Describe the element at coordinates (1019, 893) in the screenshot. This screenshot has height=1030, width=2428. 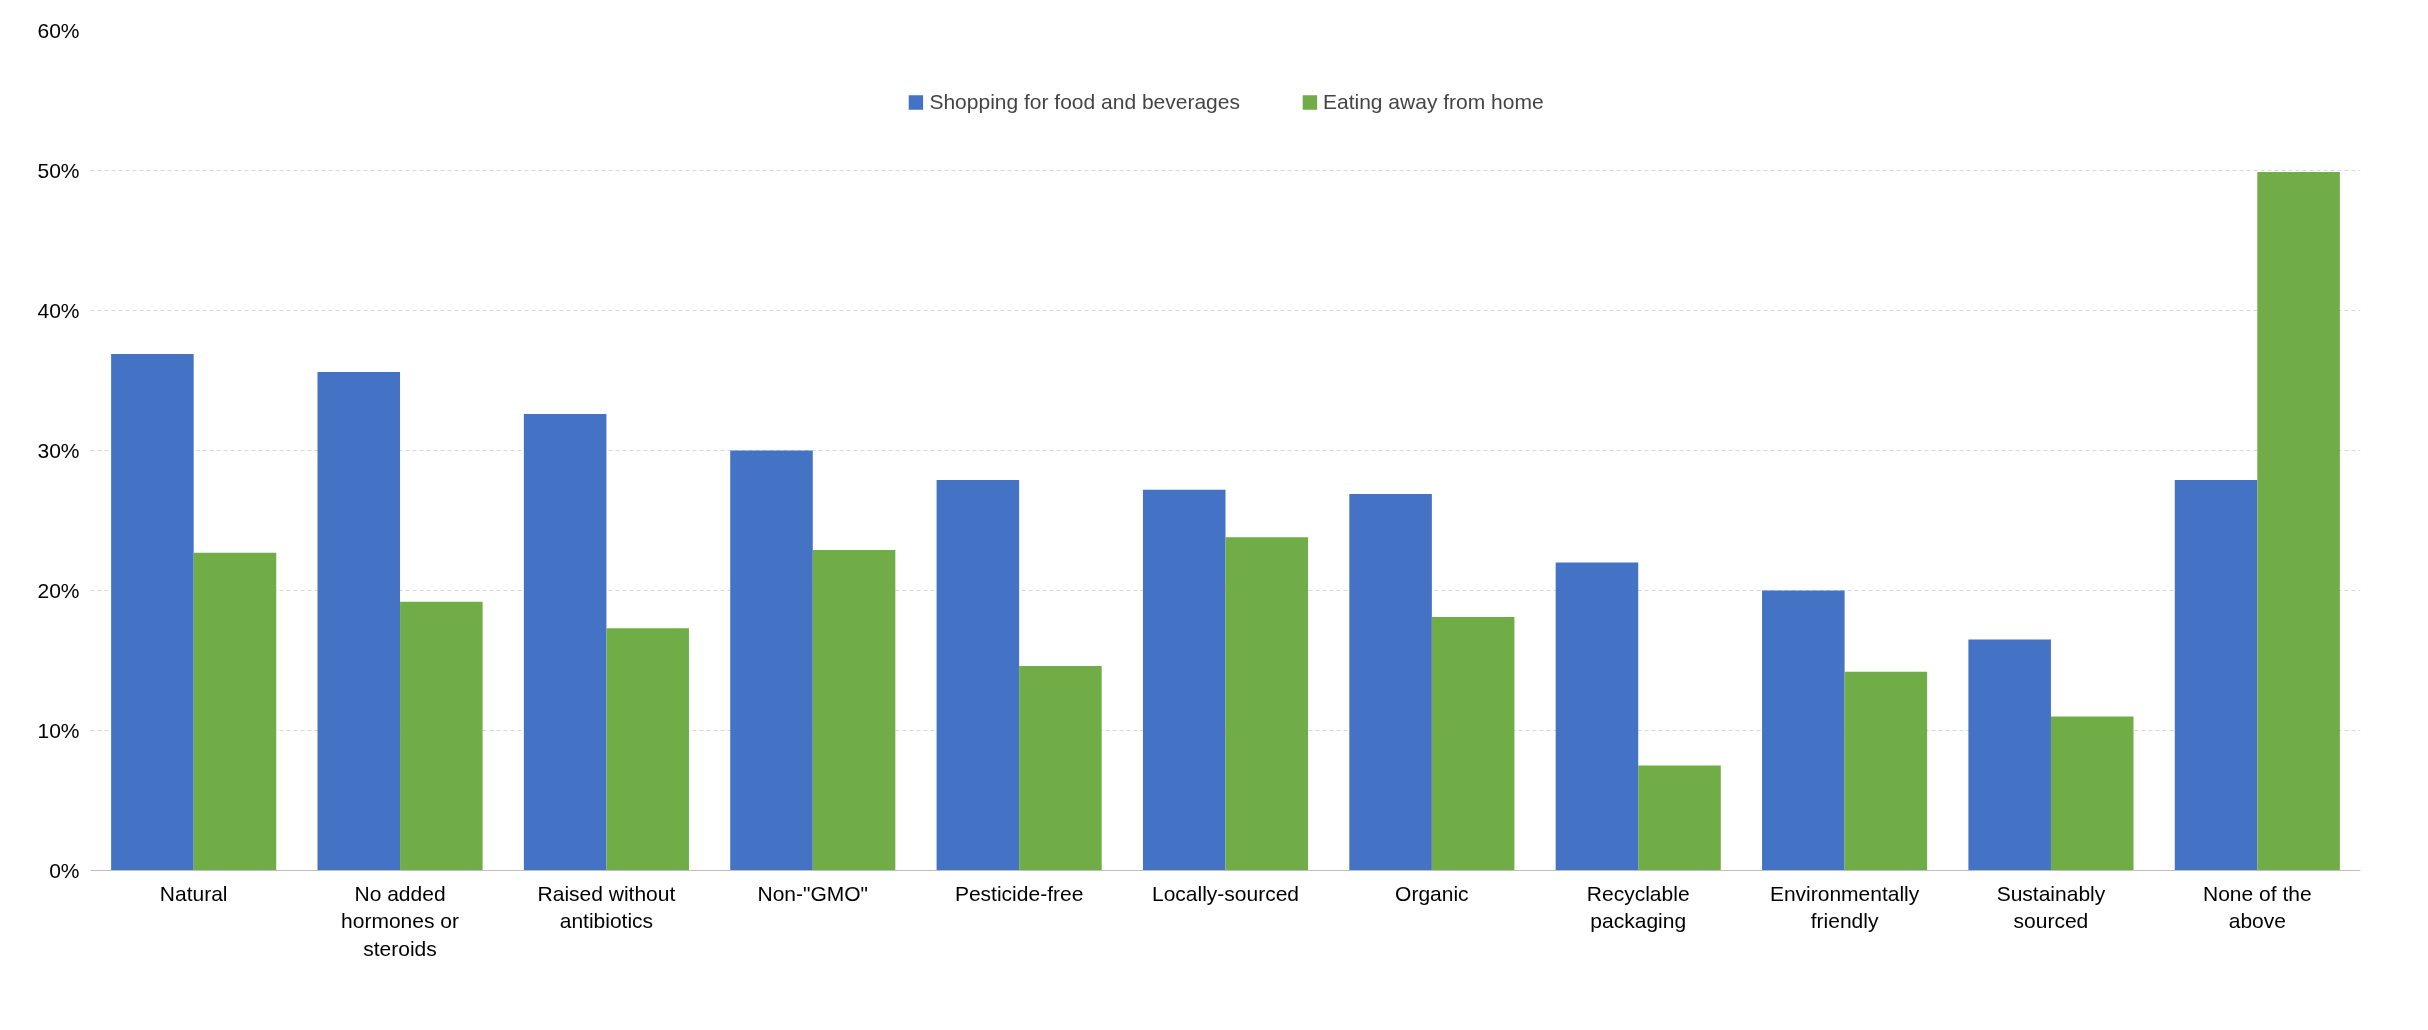
I see `x-tick-label: Pesticide-free` at that location.